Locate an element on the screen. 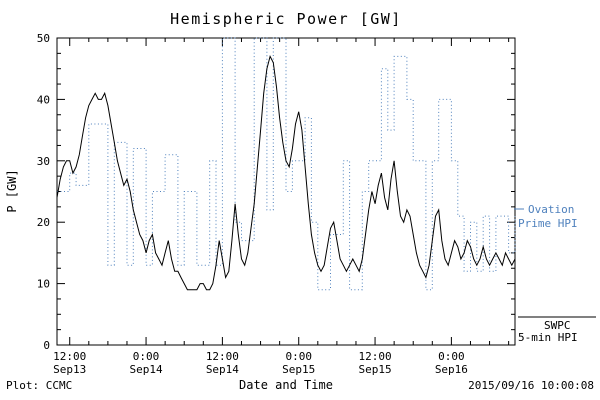 The height and width of the screenshot is (400, 600). footer-timestamp: 2015/09/16 10:00:08 is located at coordinates (531, 385).